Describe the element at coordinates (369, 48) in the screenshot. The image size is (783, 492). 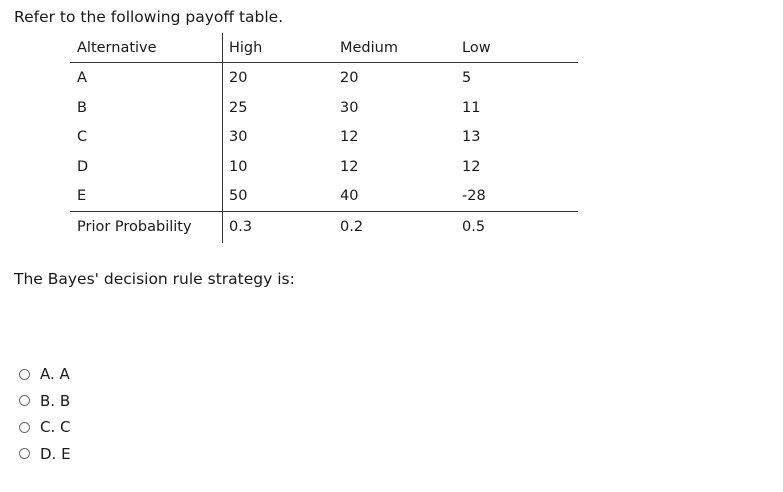
I see `header-medium: Medium` at that location.